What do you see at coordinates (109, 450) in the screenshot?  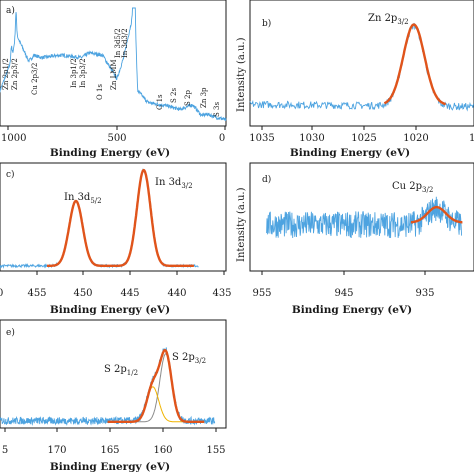 I see `panel-e-ticklabel-165: 165` at bounding box center [109, 450].